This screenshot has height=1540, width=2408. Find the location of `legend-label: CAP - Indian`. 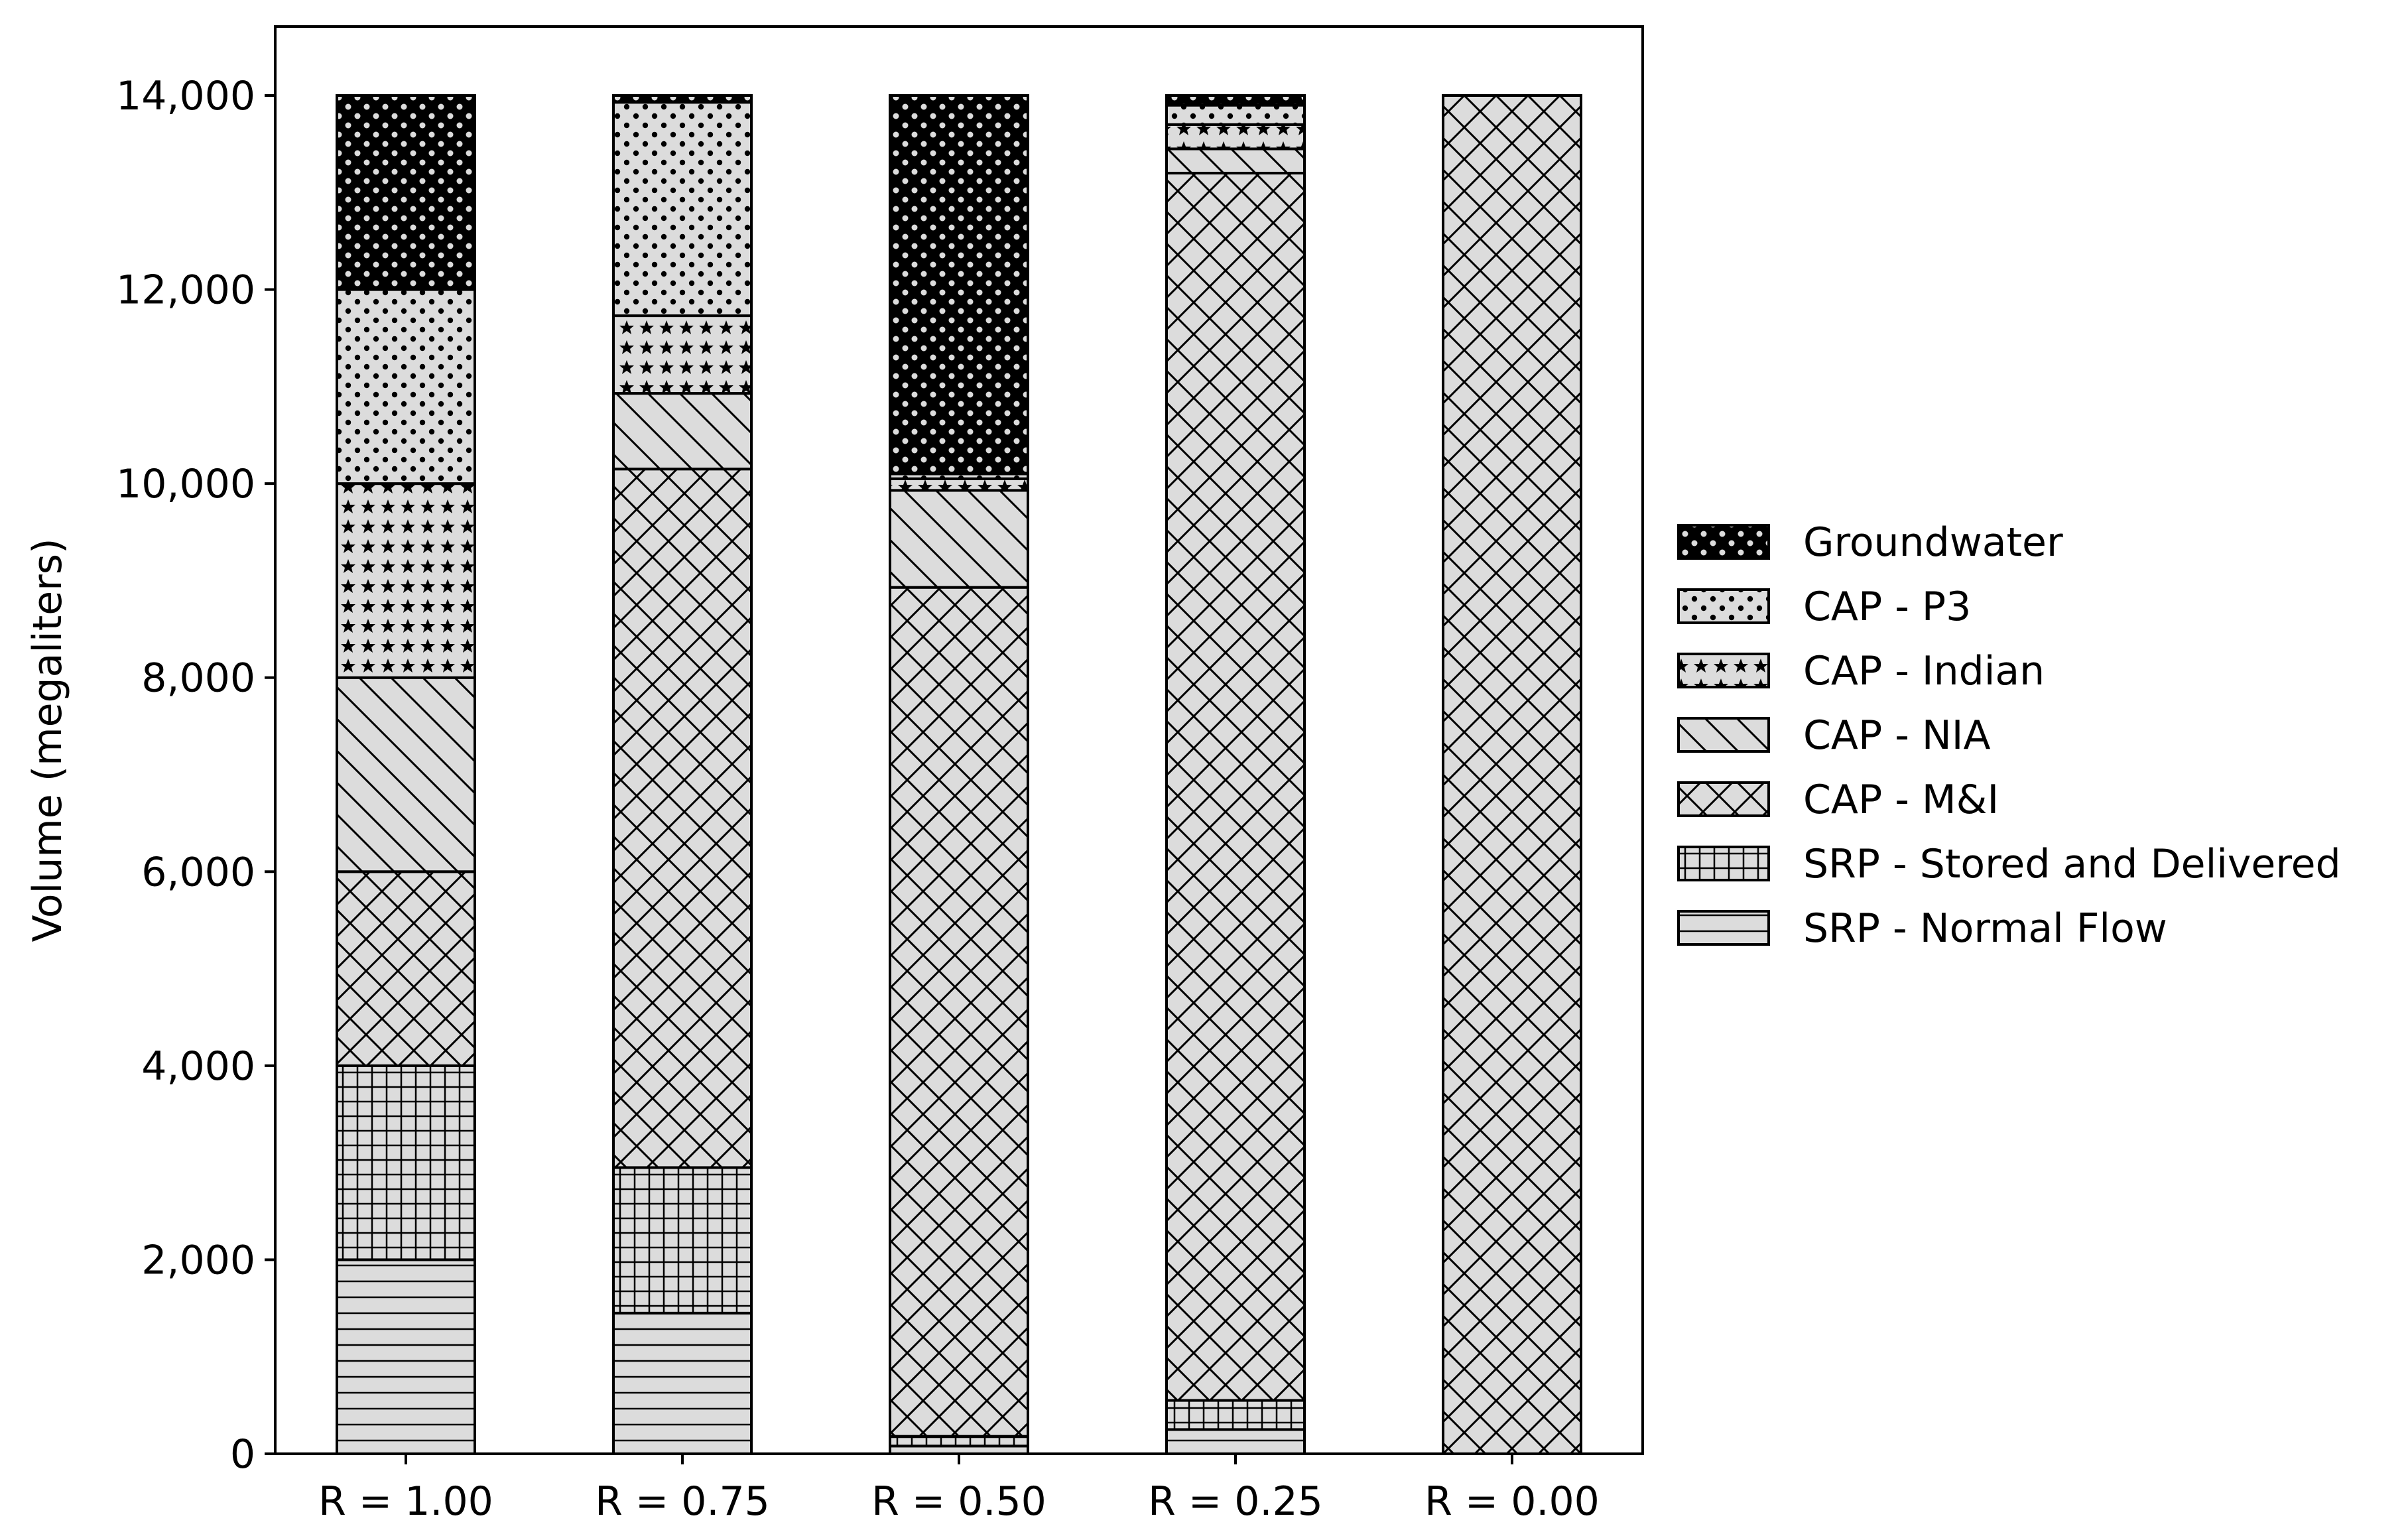

legend-label: CAP - Indian is located at coordinates (1924, 671).